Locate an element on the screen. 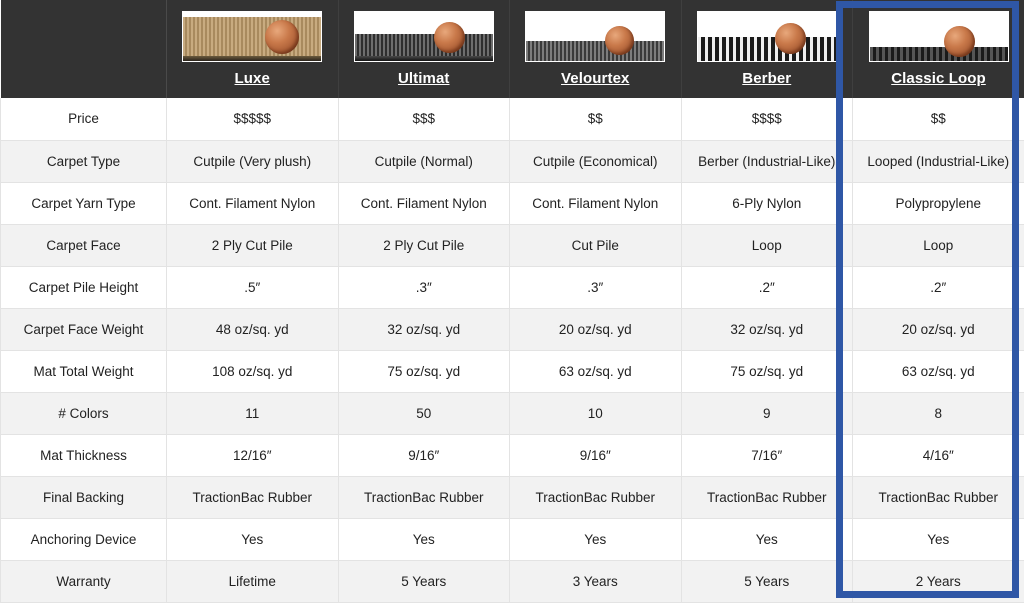 This screenshot has height=603, width=1024. cell-price-classic-loop: $$ is located at coordinates (938, 119).